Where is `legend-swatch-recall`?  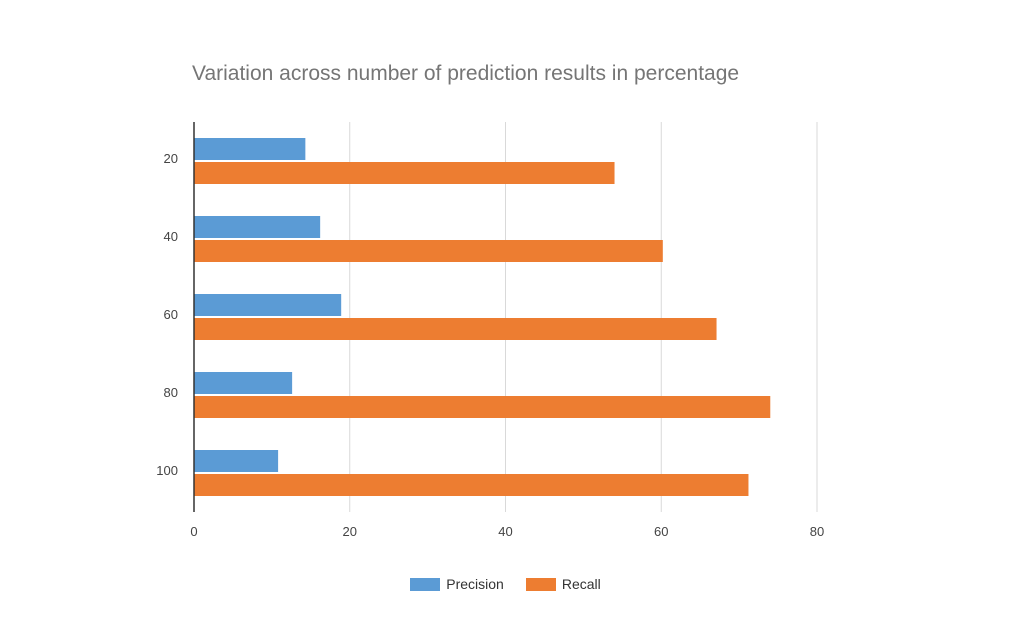 legend-swatch-recall is located at coordinates (540, 584).